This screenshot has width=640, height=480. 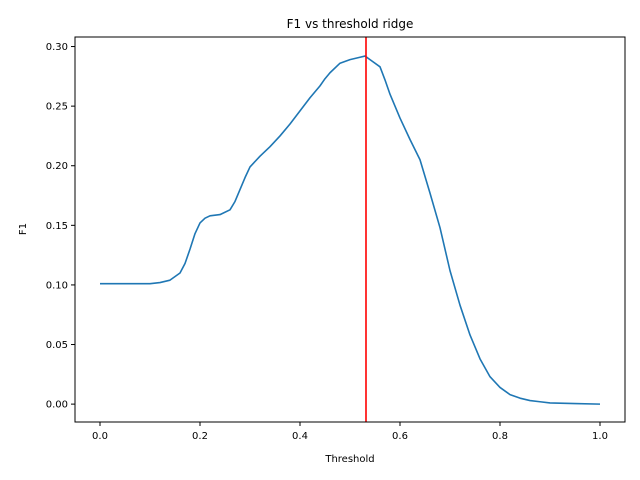 I want to click on y-tick-label: 0.05, so click(x=57, y=345).